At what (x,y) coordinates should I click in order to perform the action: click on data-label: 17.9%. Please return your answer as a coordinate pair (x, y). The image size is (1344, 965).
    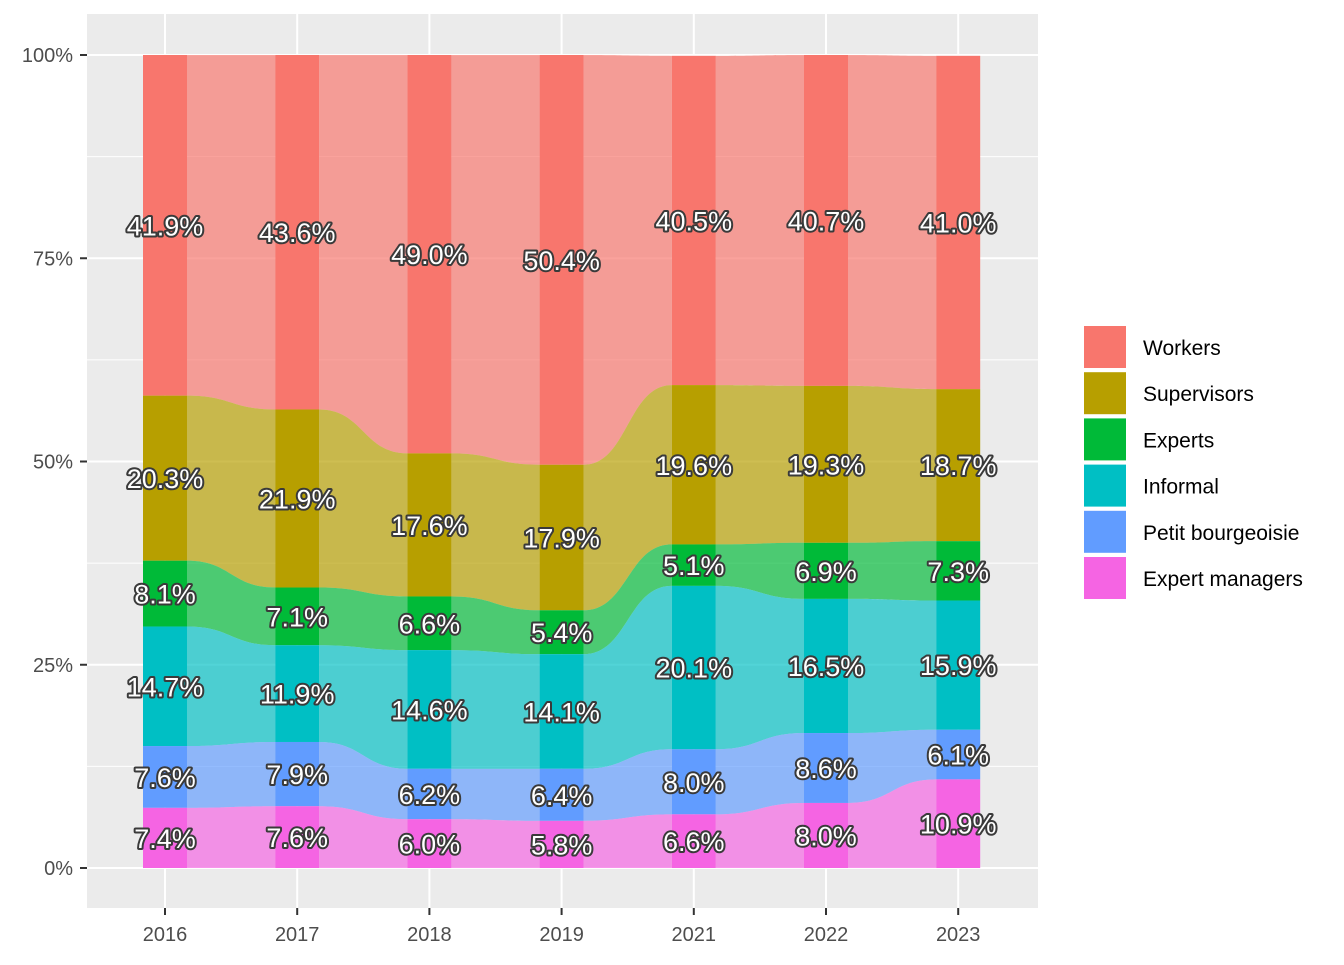
    Looking at the image, I should click on (561, 539).